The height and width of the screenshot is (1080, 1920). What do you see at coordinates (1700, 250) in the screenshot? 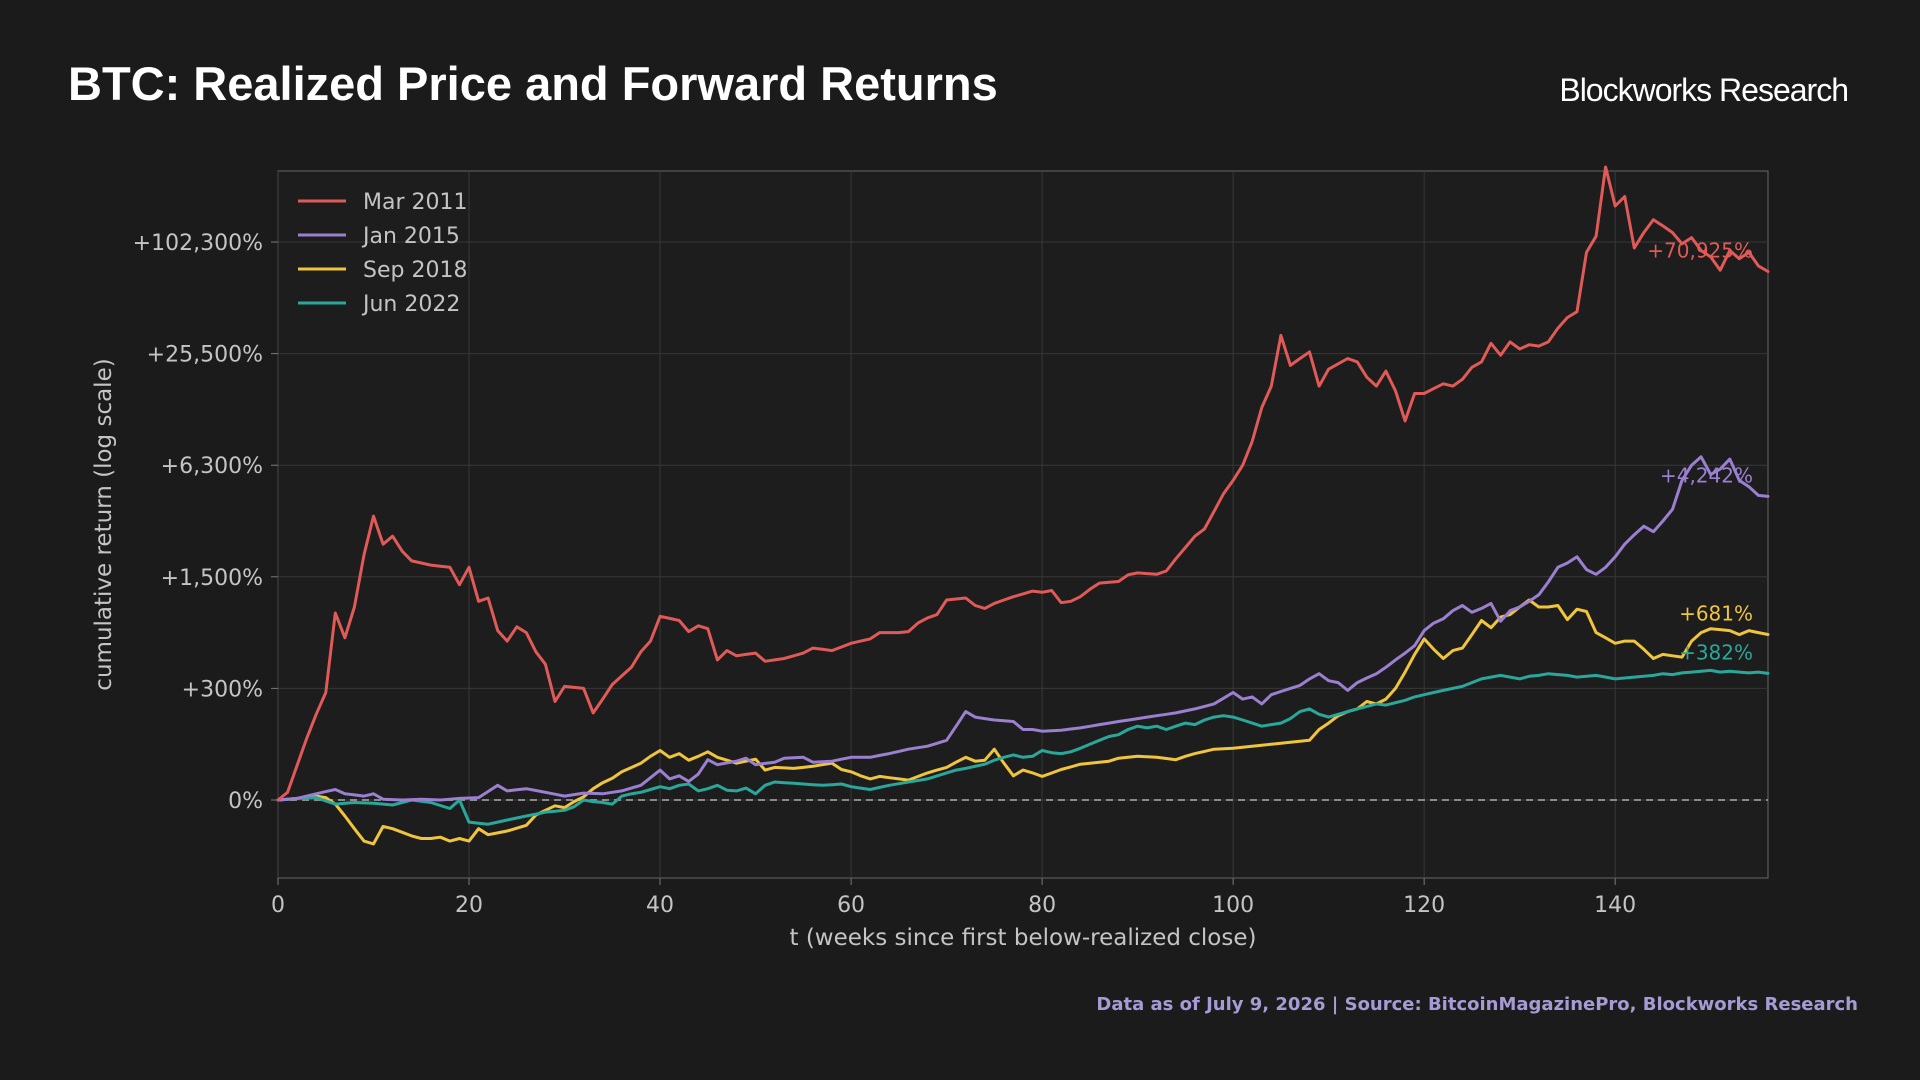
I see `end-value-label: +70,925%` at bounding box center [1700, 250].